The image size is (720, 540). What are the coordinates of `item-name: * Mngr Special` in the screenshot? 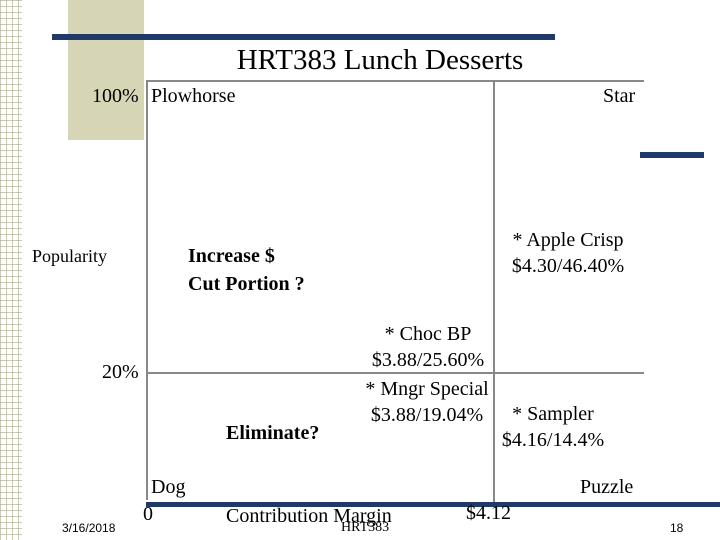 It's located at (427, 389).